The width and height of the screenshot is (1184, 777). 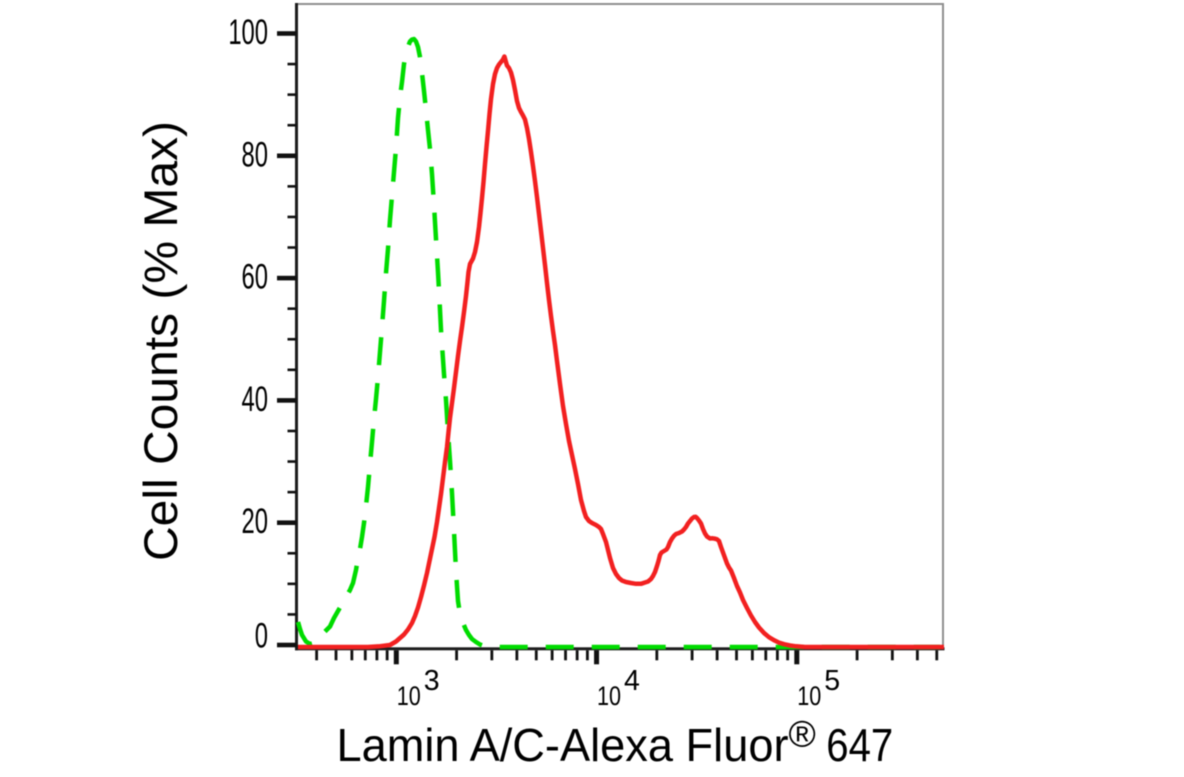 What do you see at coordinates (248, 33) in the screenshot?
I see `svg-text: 100` at bounding box center [248, 33].